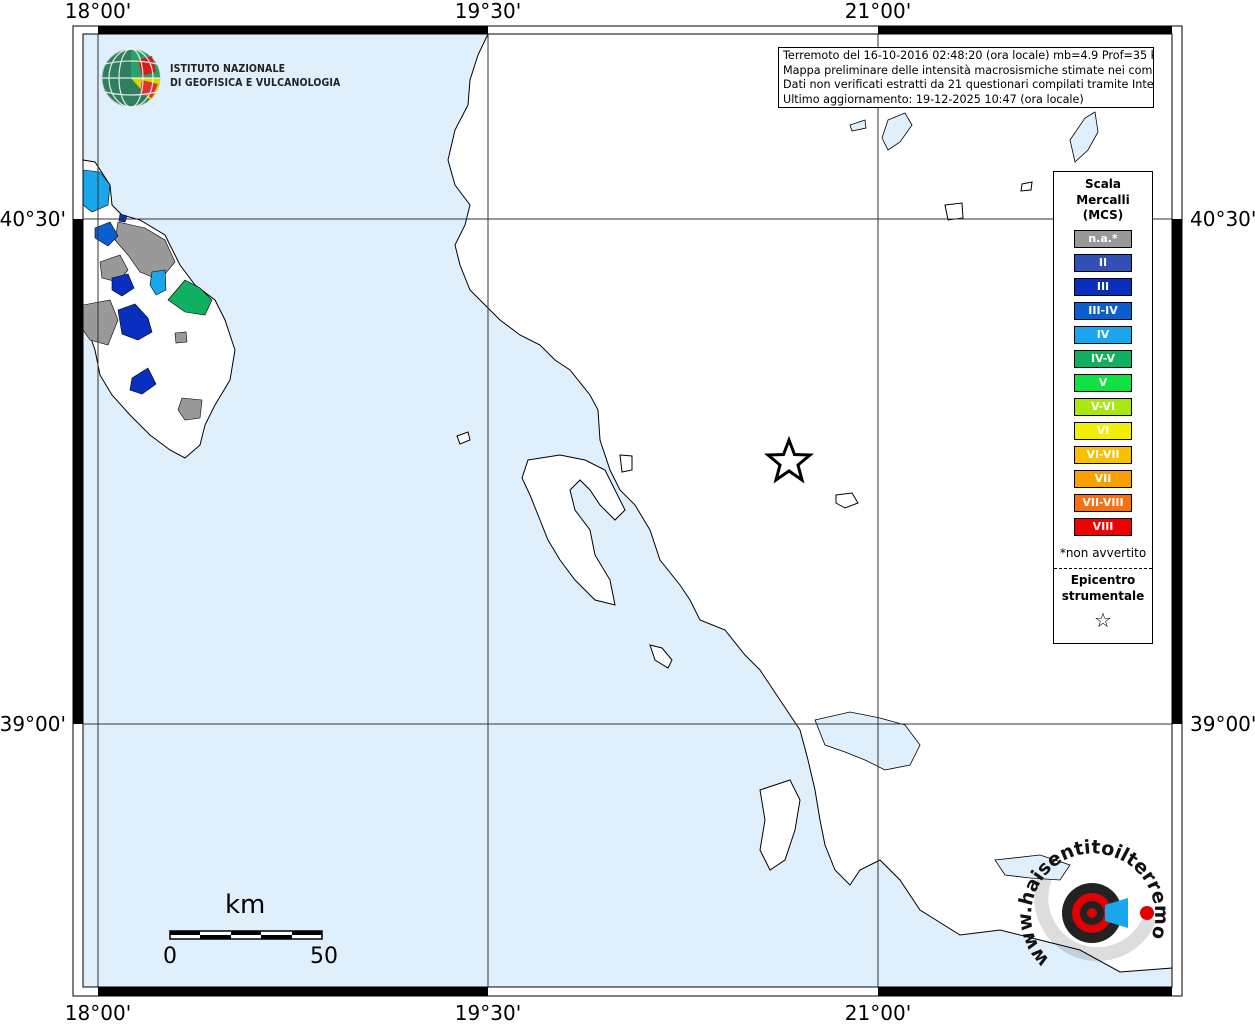 This screenshot has height=1024, width=1255. Describe the element at coordinates (246, 935) in the screenshot. I see `scale-bar` at that location.